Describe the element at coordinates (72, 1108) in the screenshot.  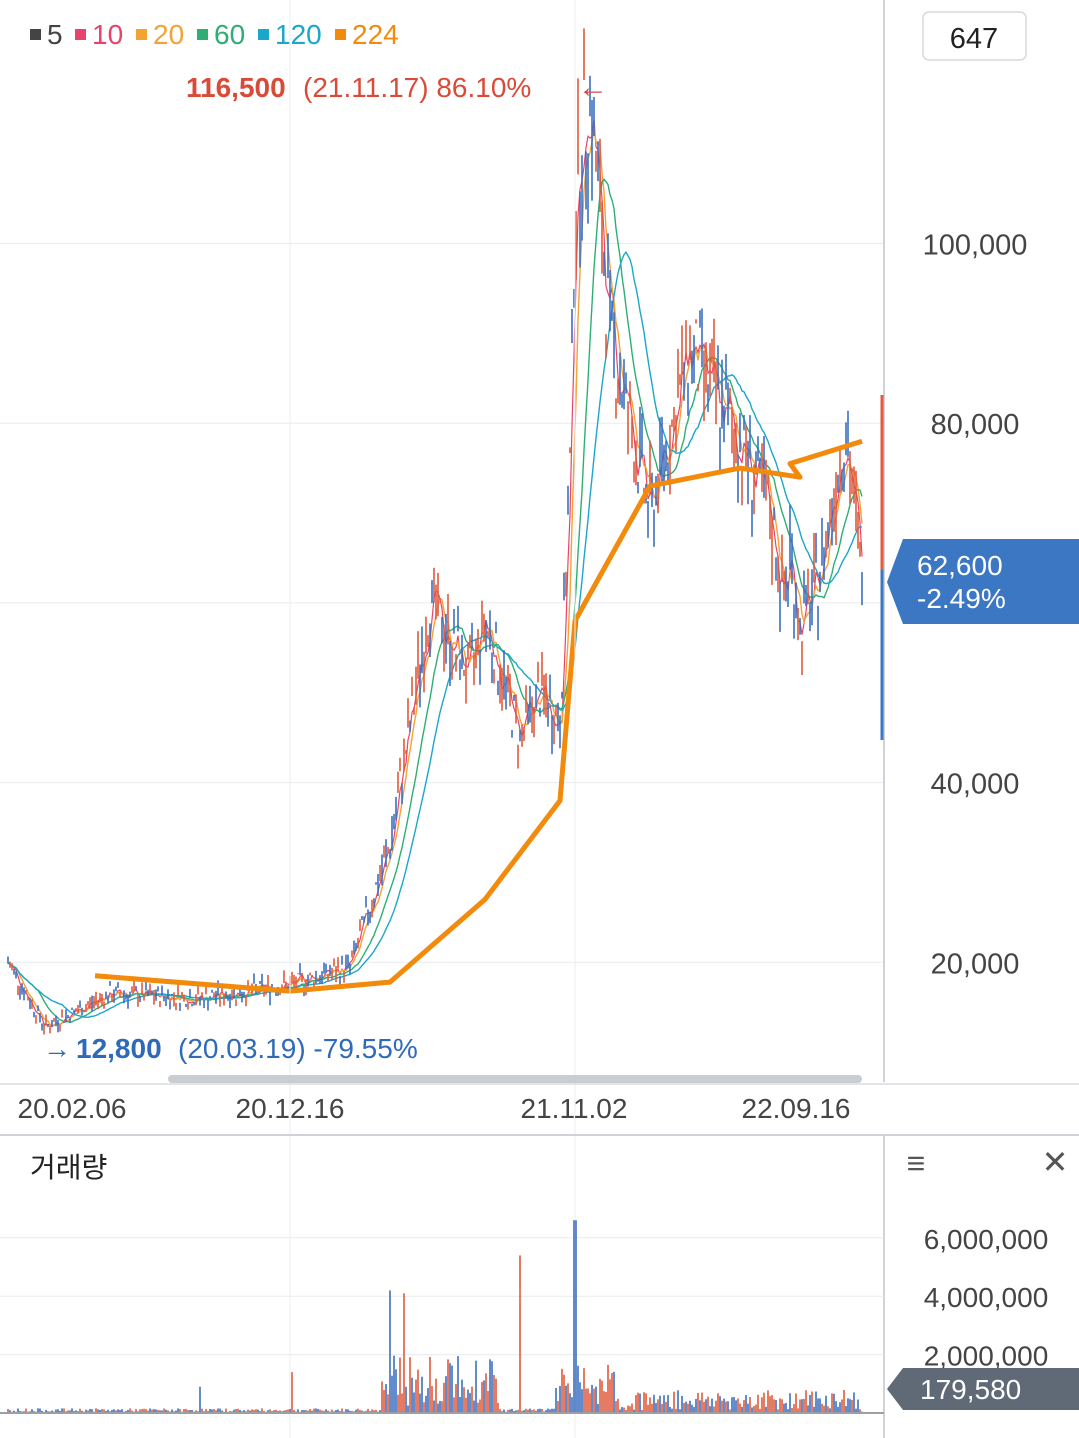
I see `date-tick-label: 20.02.06` at that location.